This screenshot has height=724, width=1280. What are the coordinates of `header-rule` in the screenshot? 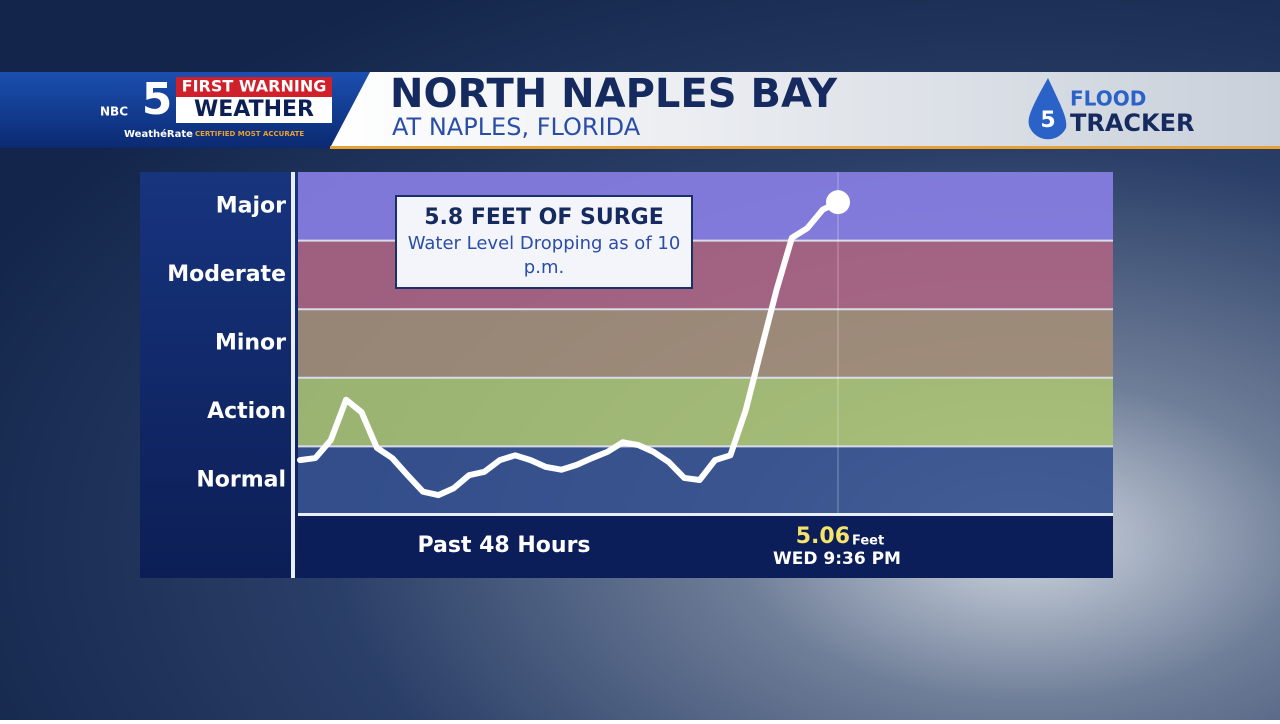 It's located at (805, 147).